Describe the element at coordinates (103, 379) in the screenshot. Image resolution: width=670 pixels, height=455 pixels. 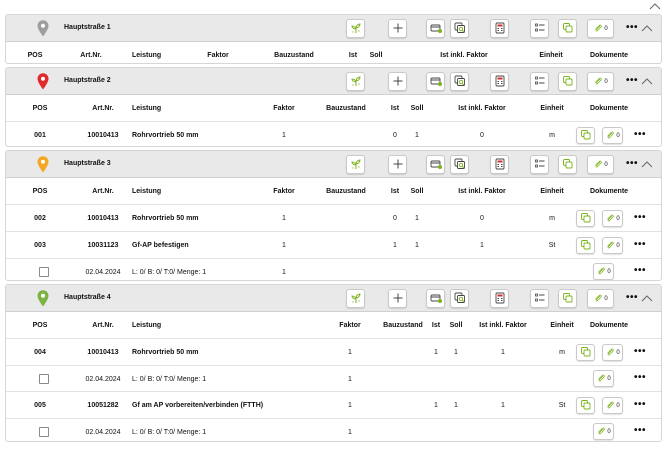
I see `date-cell: 02.04.2024` at that location.